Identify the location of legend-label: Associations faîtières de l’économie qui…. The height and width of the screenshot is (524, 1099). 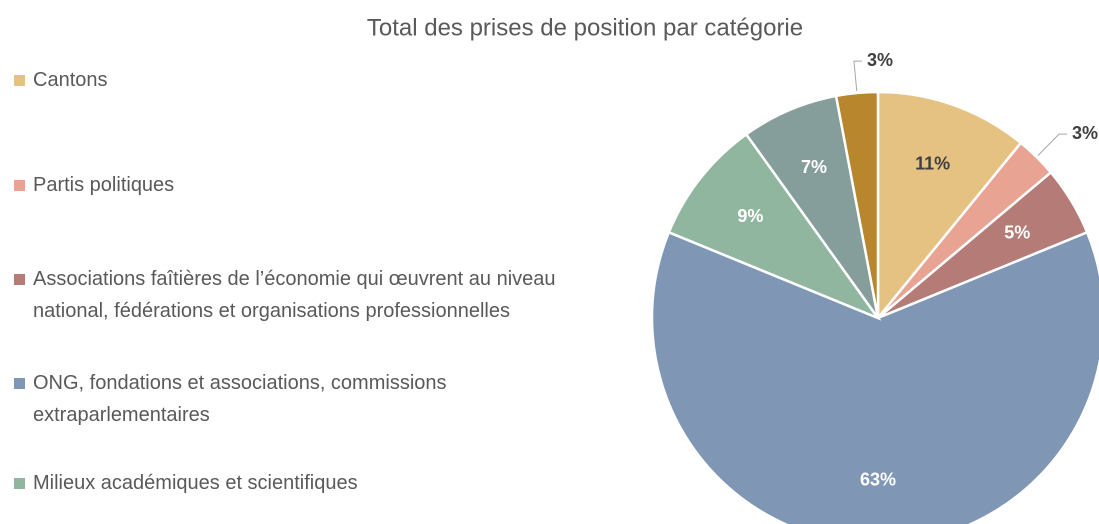
(294, 295).